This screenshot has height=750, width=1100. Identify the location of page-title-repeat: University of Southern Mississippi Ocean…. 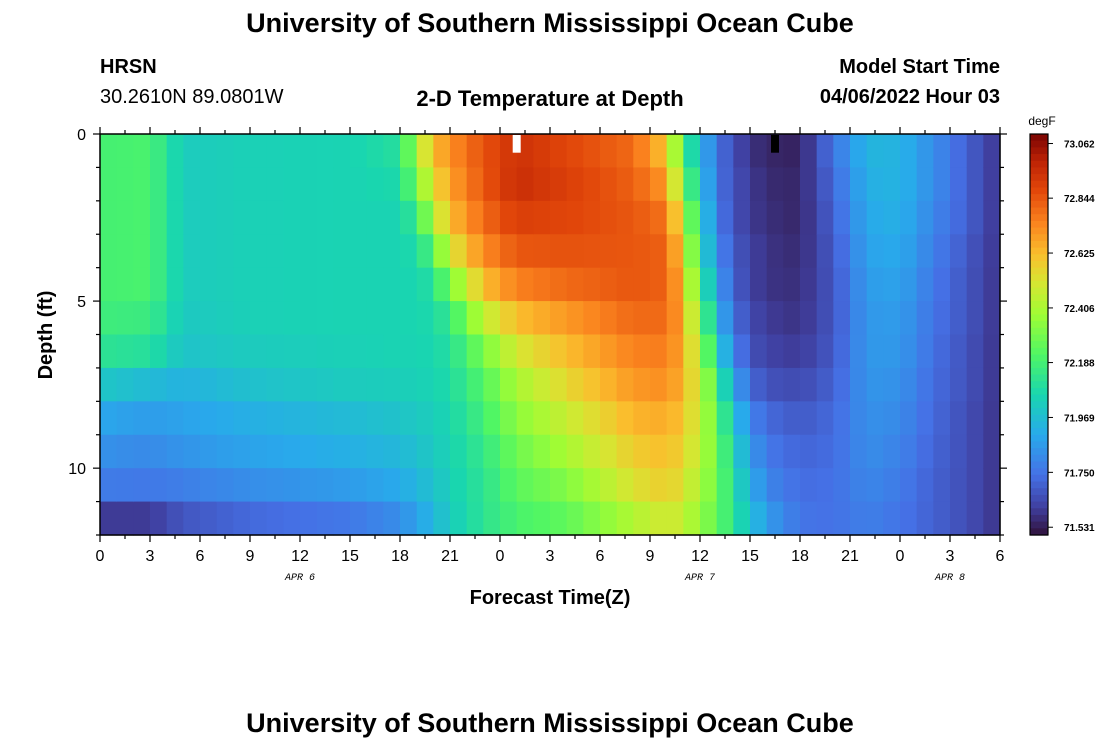
(550, 723).